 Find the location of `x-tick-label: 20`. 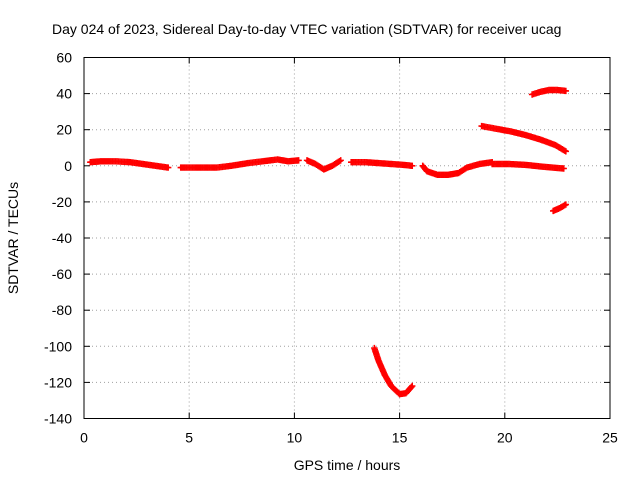

x-tick-label: 20 is located at coordinates (505, 438).